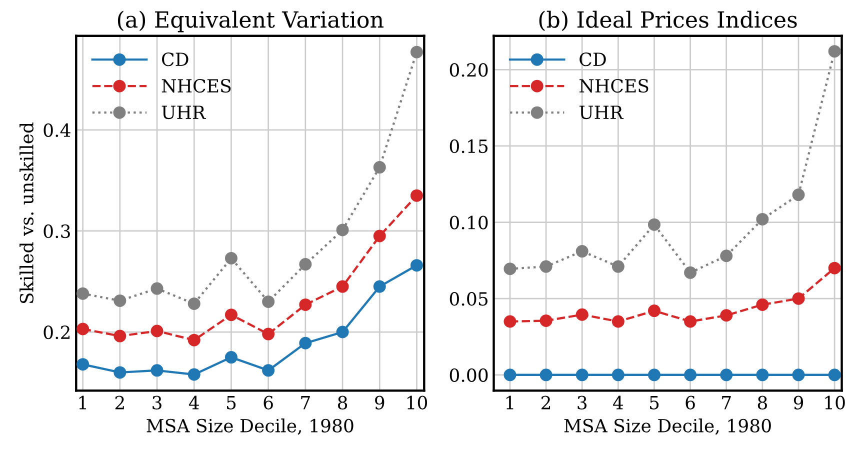  I want to click on y-tick-label: 0.20, so click(469, 70).